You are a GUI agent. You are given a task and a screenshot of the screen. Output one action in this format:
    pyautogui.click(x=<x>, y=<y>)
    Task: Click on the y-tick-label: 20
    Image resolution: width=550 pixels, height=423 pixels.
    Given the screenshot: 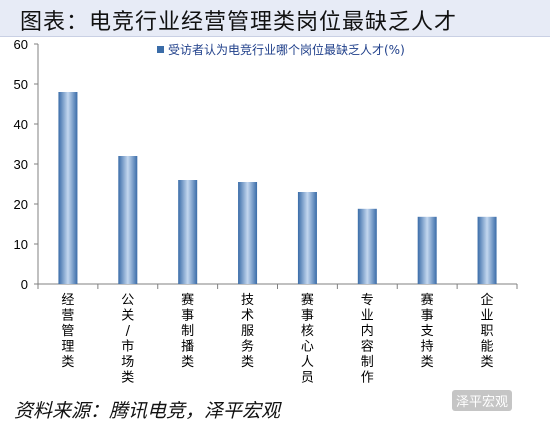 What is the action you would take?
    pyautogui.click(x=21, y=204)
    